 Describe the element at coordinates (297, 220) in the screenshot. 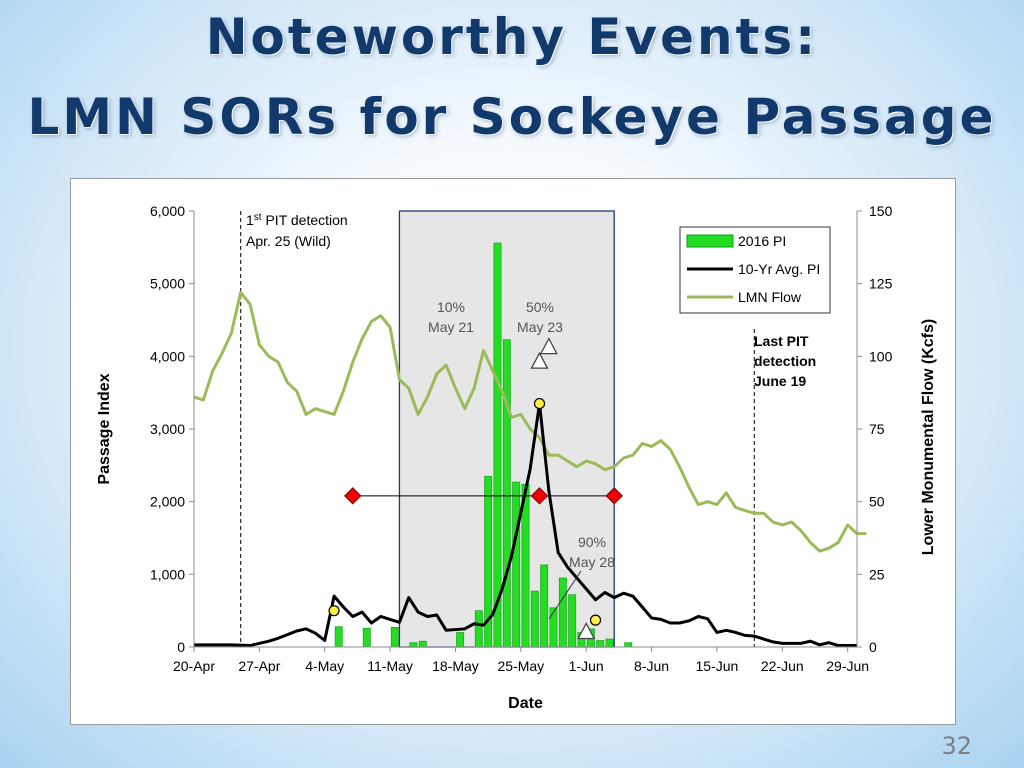

I see `first-pit-label: 1st PIT detection` at that location.